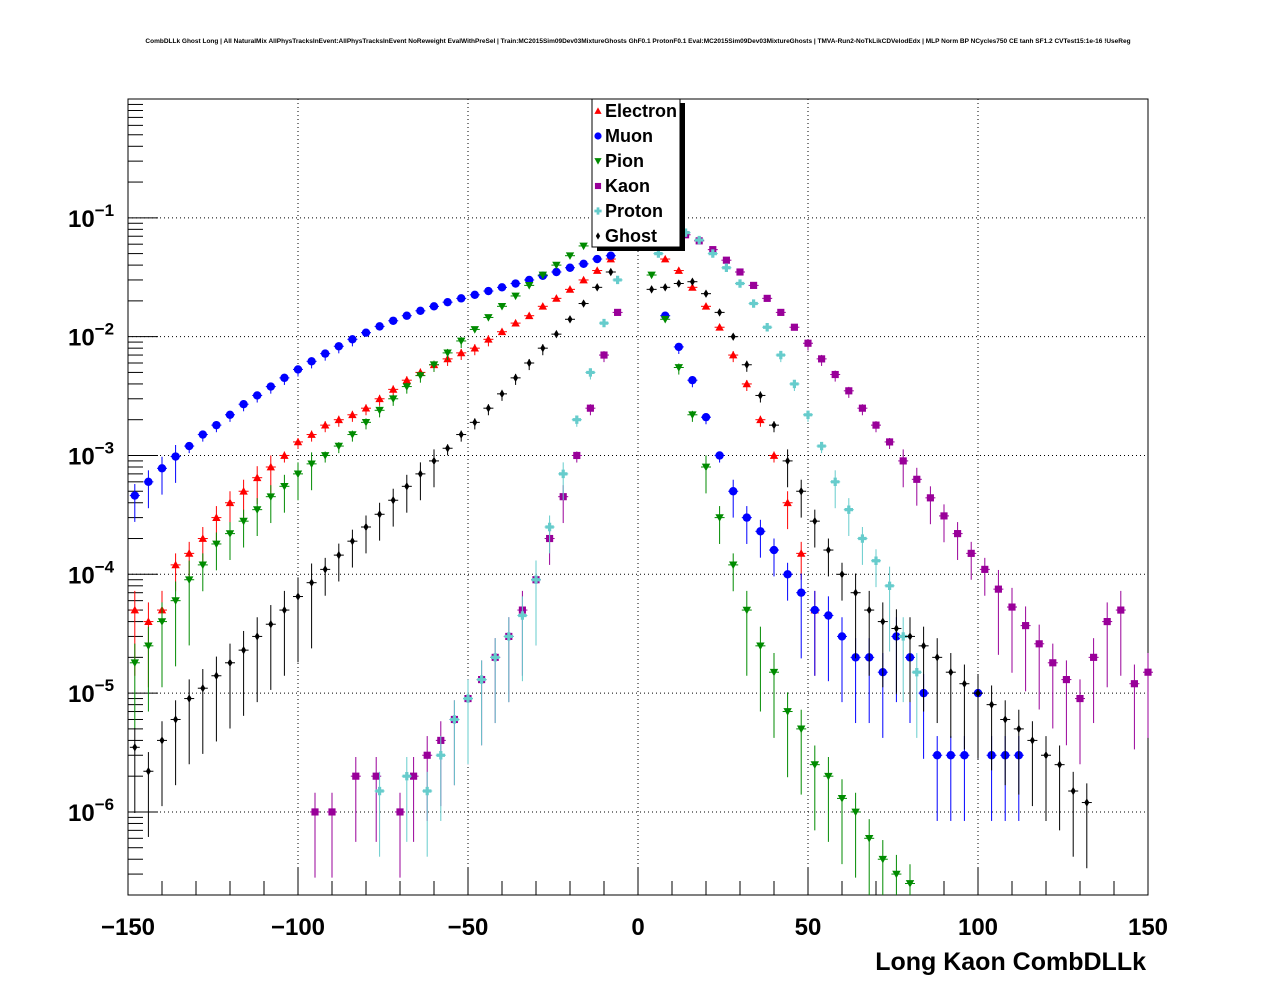 The height and width of the screenshot is (996, 1276). Describe the element at coordinates (637, 927) in the screenshot. I see `x-tick-label: 0` at that location.